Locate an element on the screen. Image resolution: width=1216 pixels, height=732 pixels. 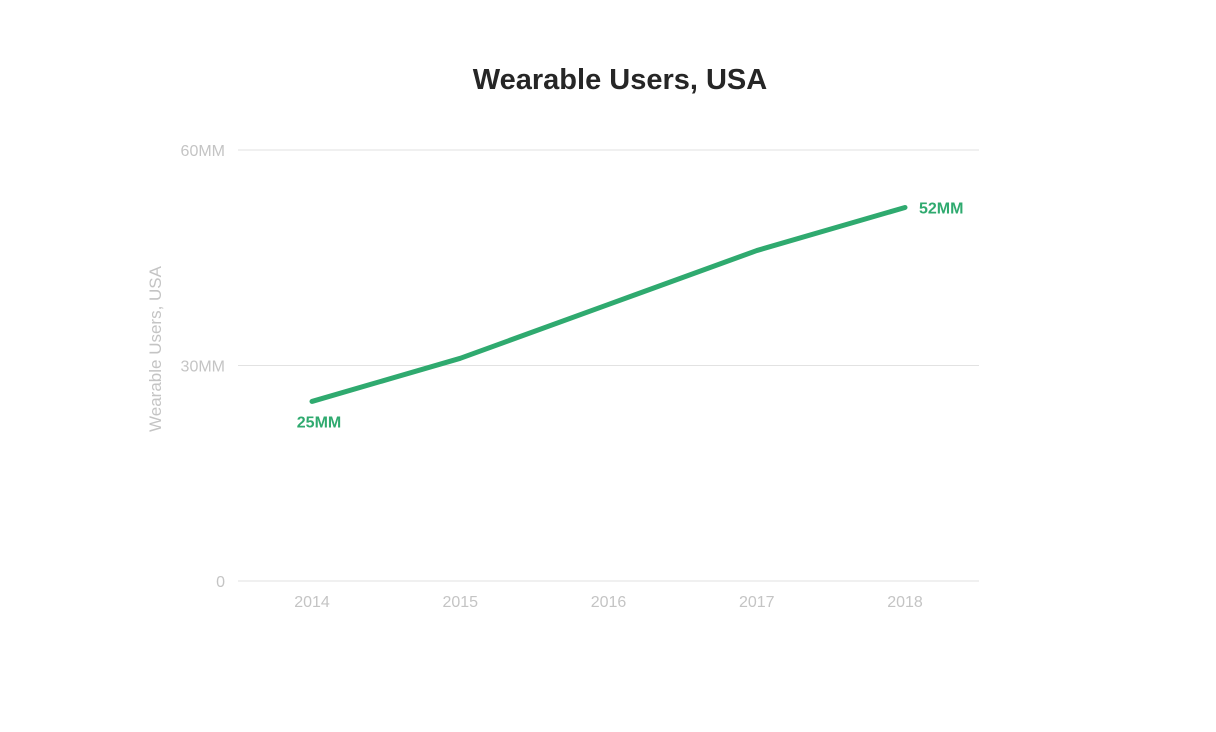
x-axis-ticks: 2014 2015 2016 2017 2018 is located at coordinates (608, 602).